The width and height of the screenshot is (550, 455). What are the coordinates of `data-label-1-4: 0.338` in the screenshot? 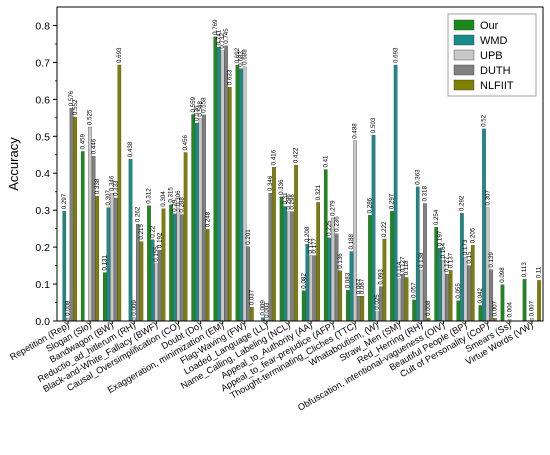 It's located at (97, 186).